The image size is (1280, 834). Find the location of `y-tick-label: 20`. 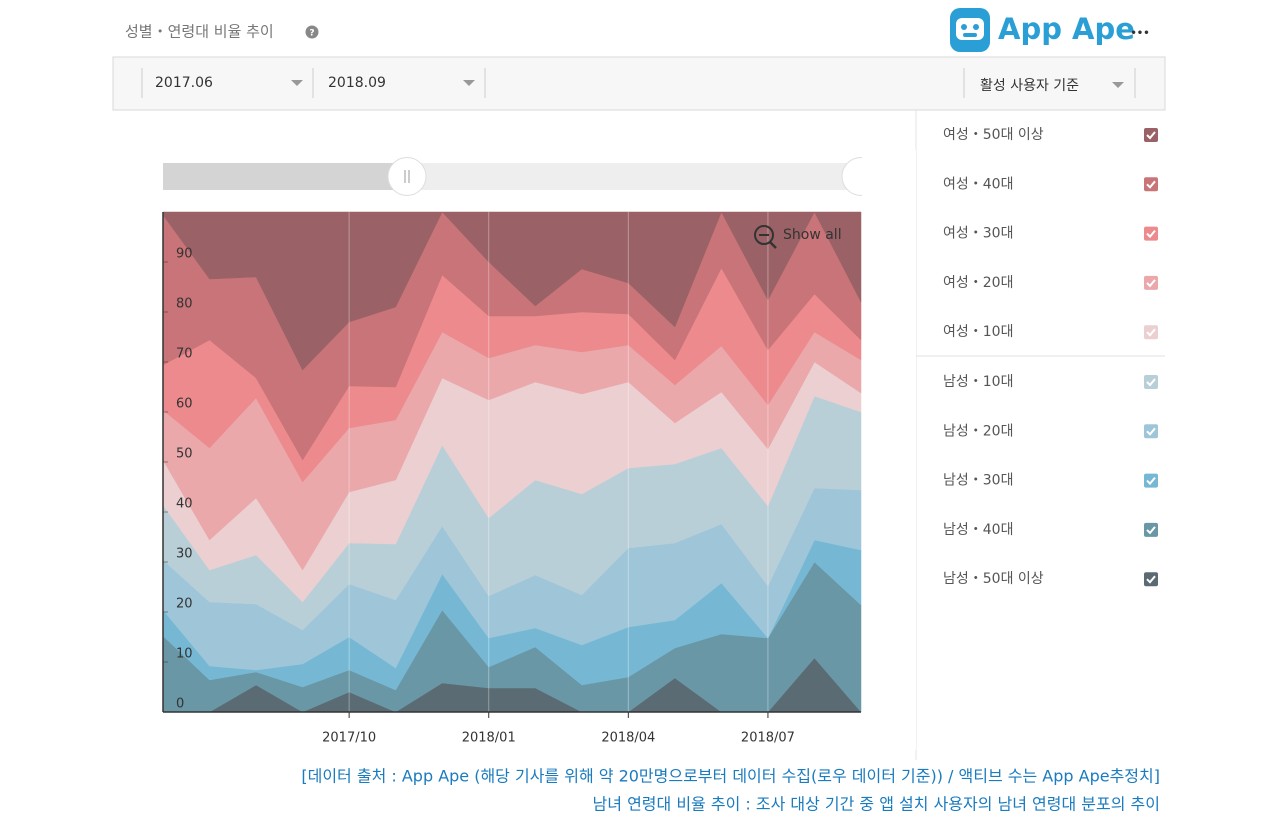

y-tick-label: 20 is located at coordinates (184, 604).